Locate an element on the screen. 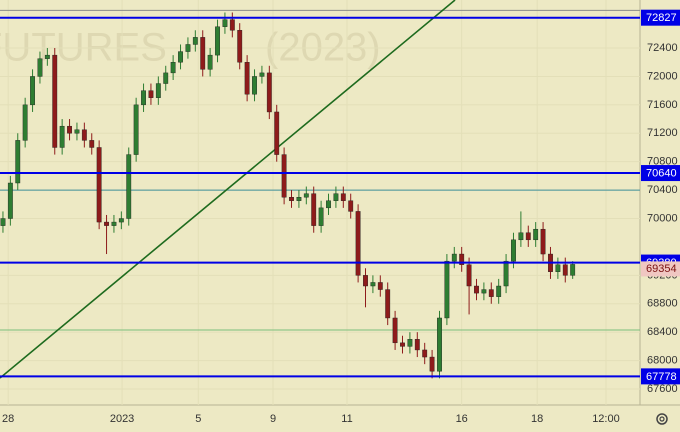 The image size is (680, 432). settings-icon is located at coordinates (662, 419).